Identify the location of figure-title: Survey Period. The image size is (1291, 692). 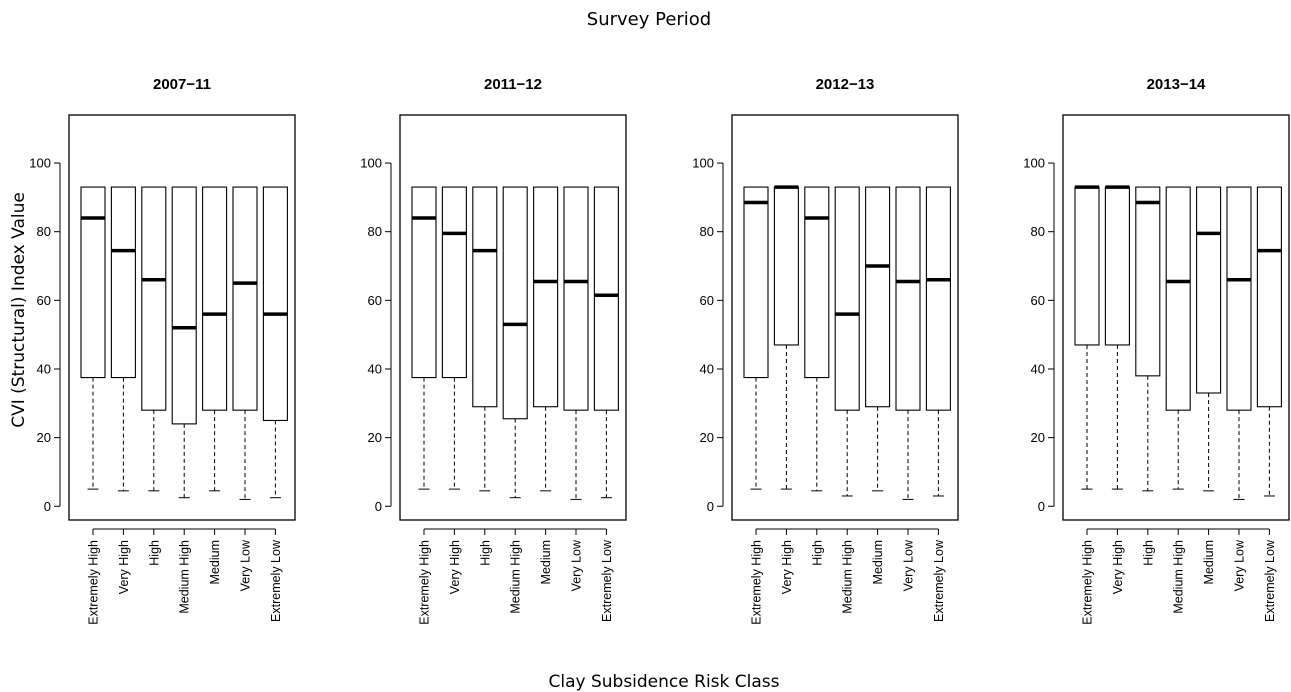
(649, 19).